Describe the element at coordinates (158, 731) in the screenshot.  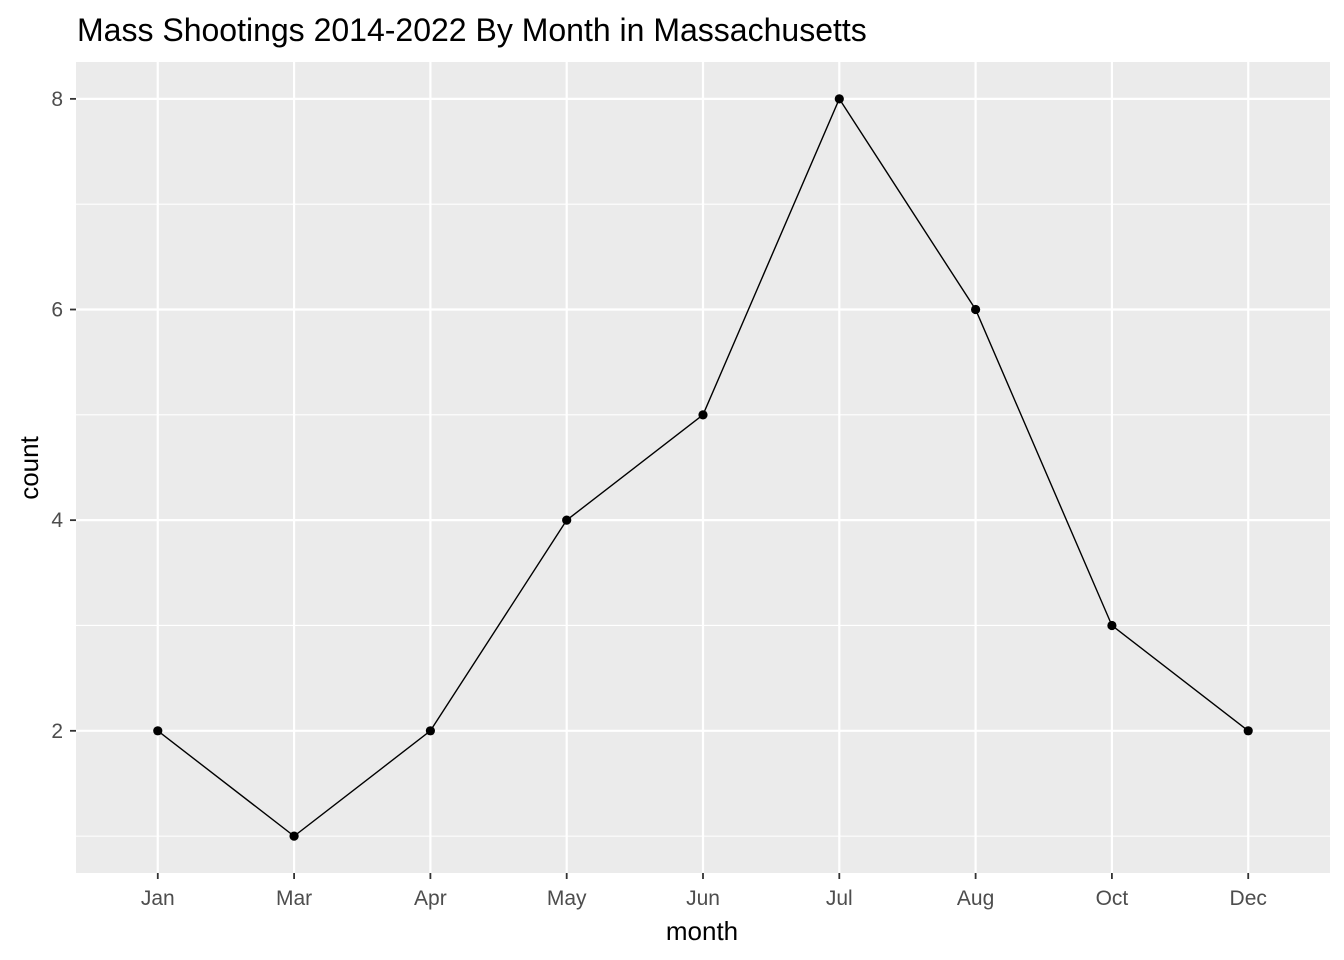
I see `data-point-jan` at that location.